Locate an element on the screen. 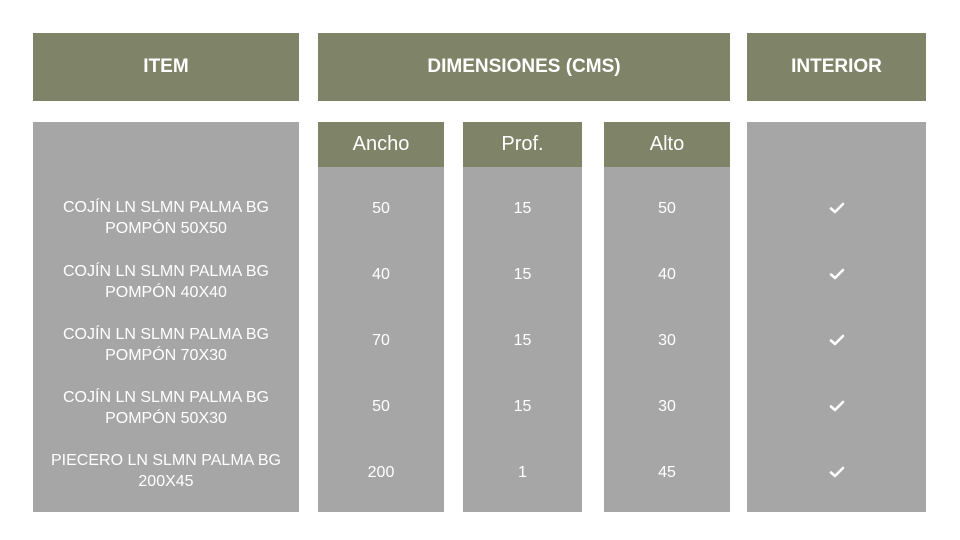  row-2-prof: 15 is located at coordinates (522, 274).